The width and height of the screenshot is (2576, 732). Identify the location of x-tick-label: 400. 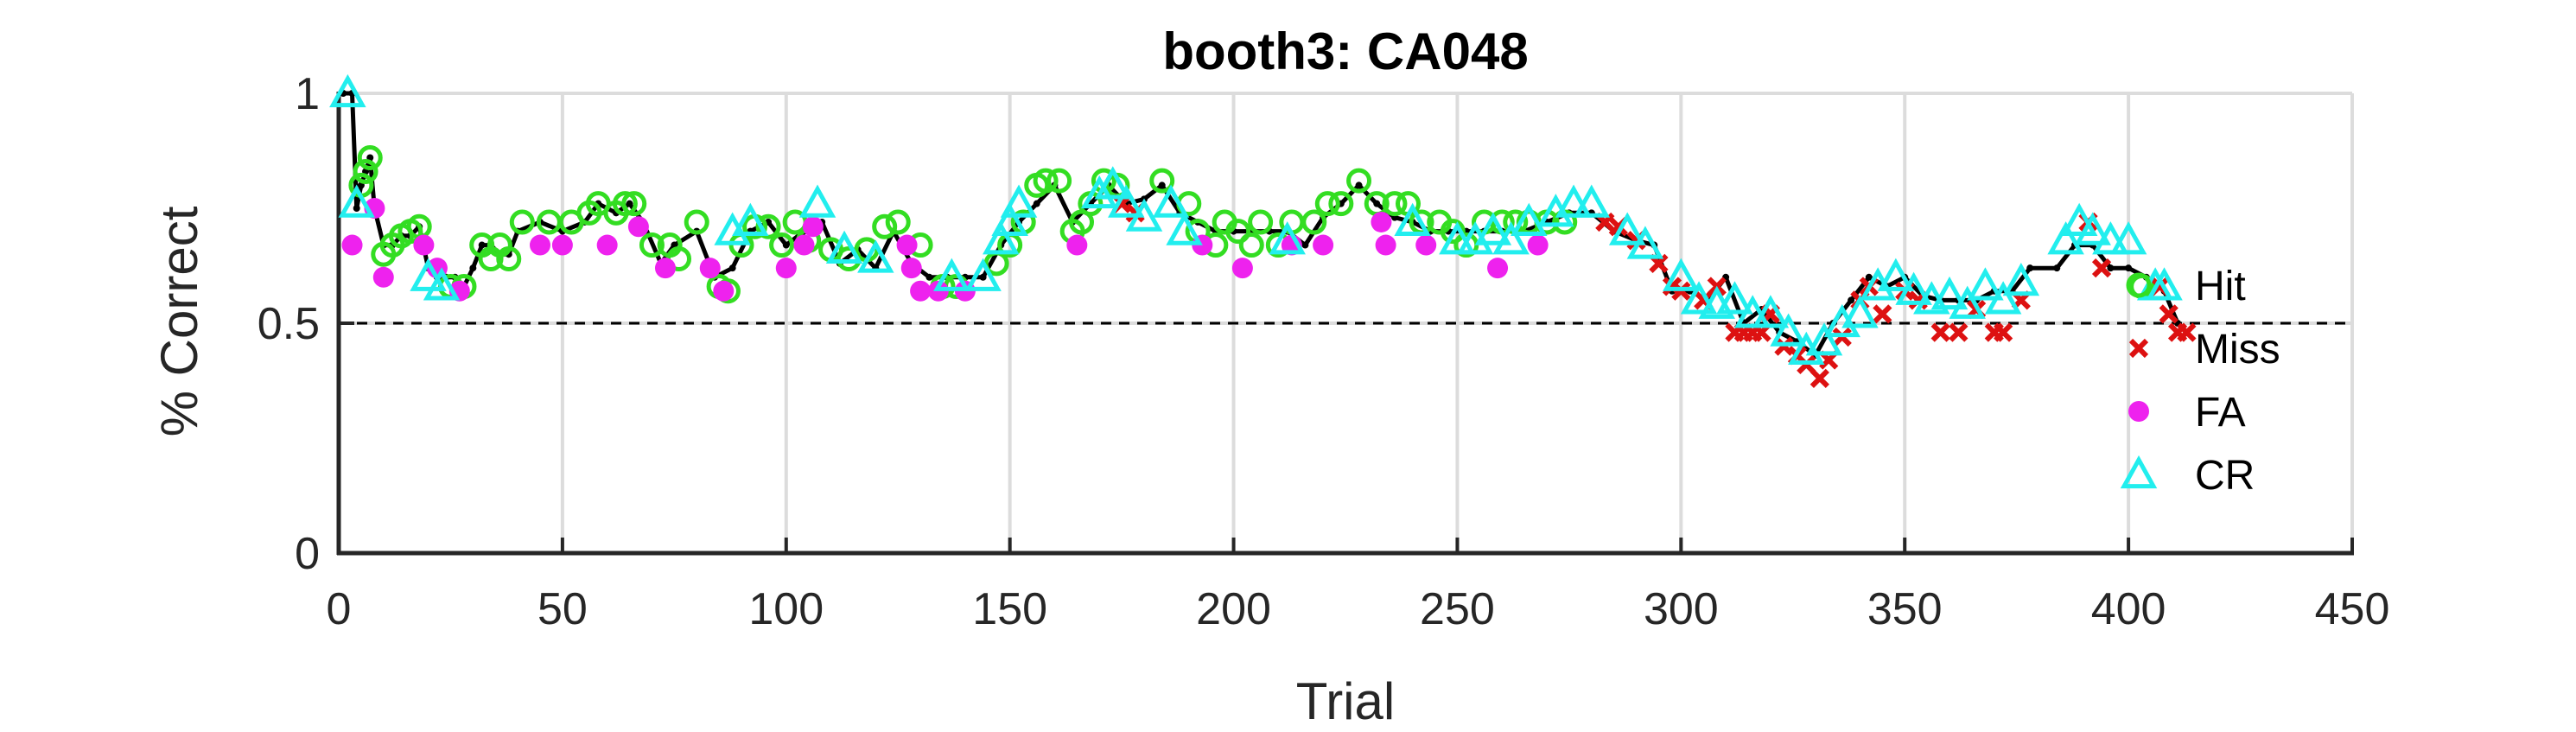
(2128, 609).